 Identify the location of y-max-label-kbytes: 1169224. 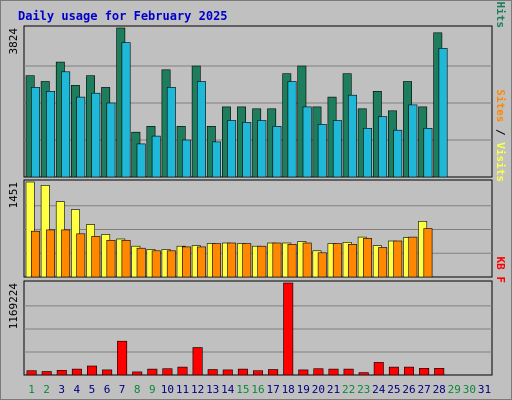
(13, 306).